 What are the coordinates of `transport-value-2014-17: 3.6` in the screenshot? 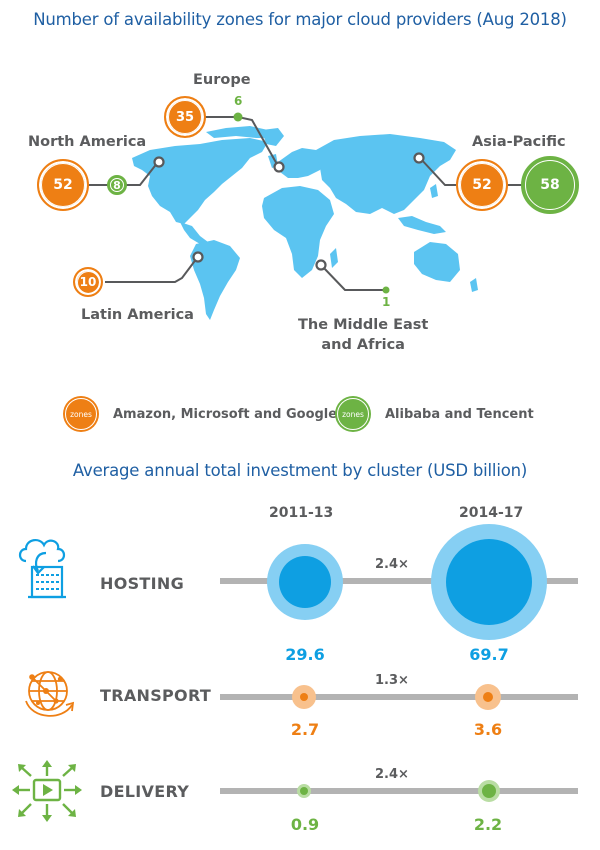 It's located at (488, 729).